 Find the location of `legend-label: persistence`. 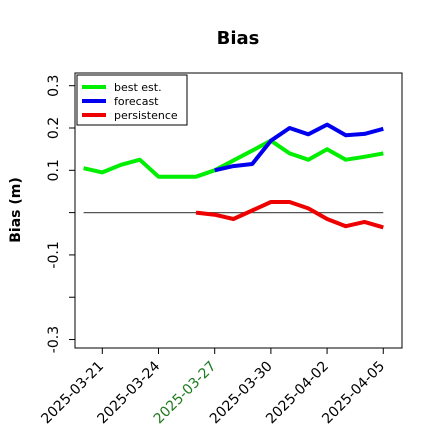

legend-label: persistence is located at coordinates (146, 115).